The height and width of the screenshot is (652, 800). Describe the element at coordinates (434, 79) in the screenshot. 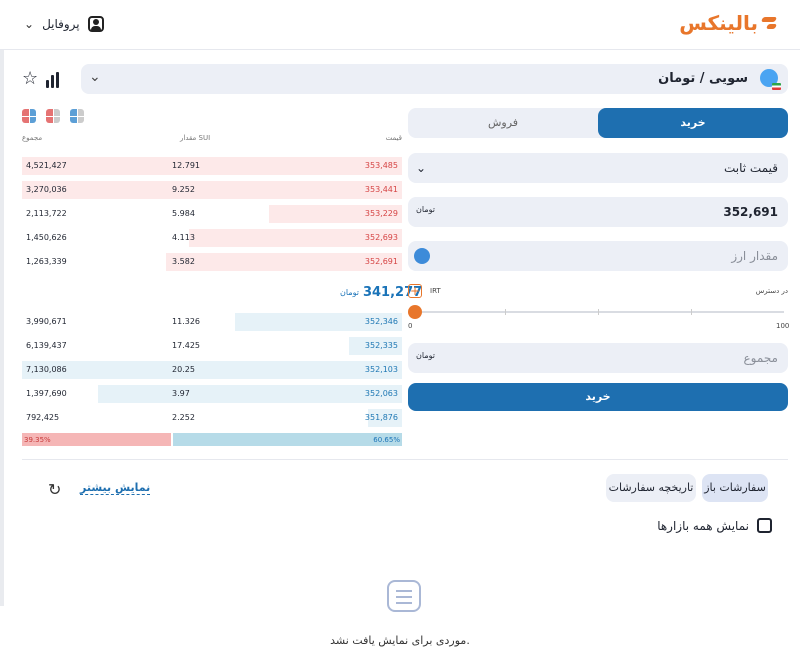

I see `market-selector: سویی / تومان ⌄` at that location.